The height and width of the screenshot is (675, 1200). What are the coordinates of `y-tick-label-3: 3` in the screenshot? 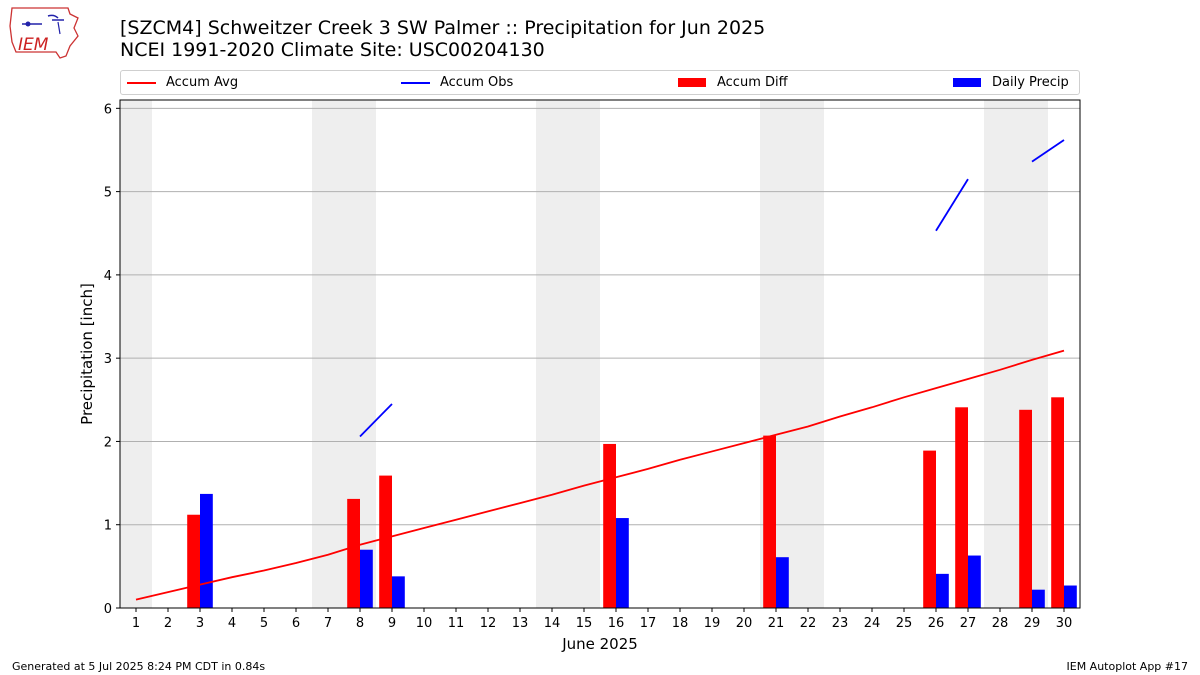 It's located at (108, 359).